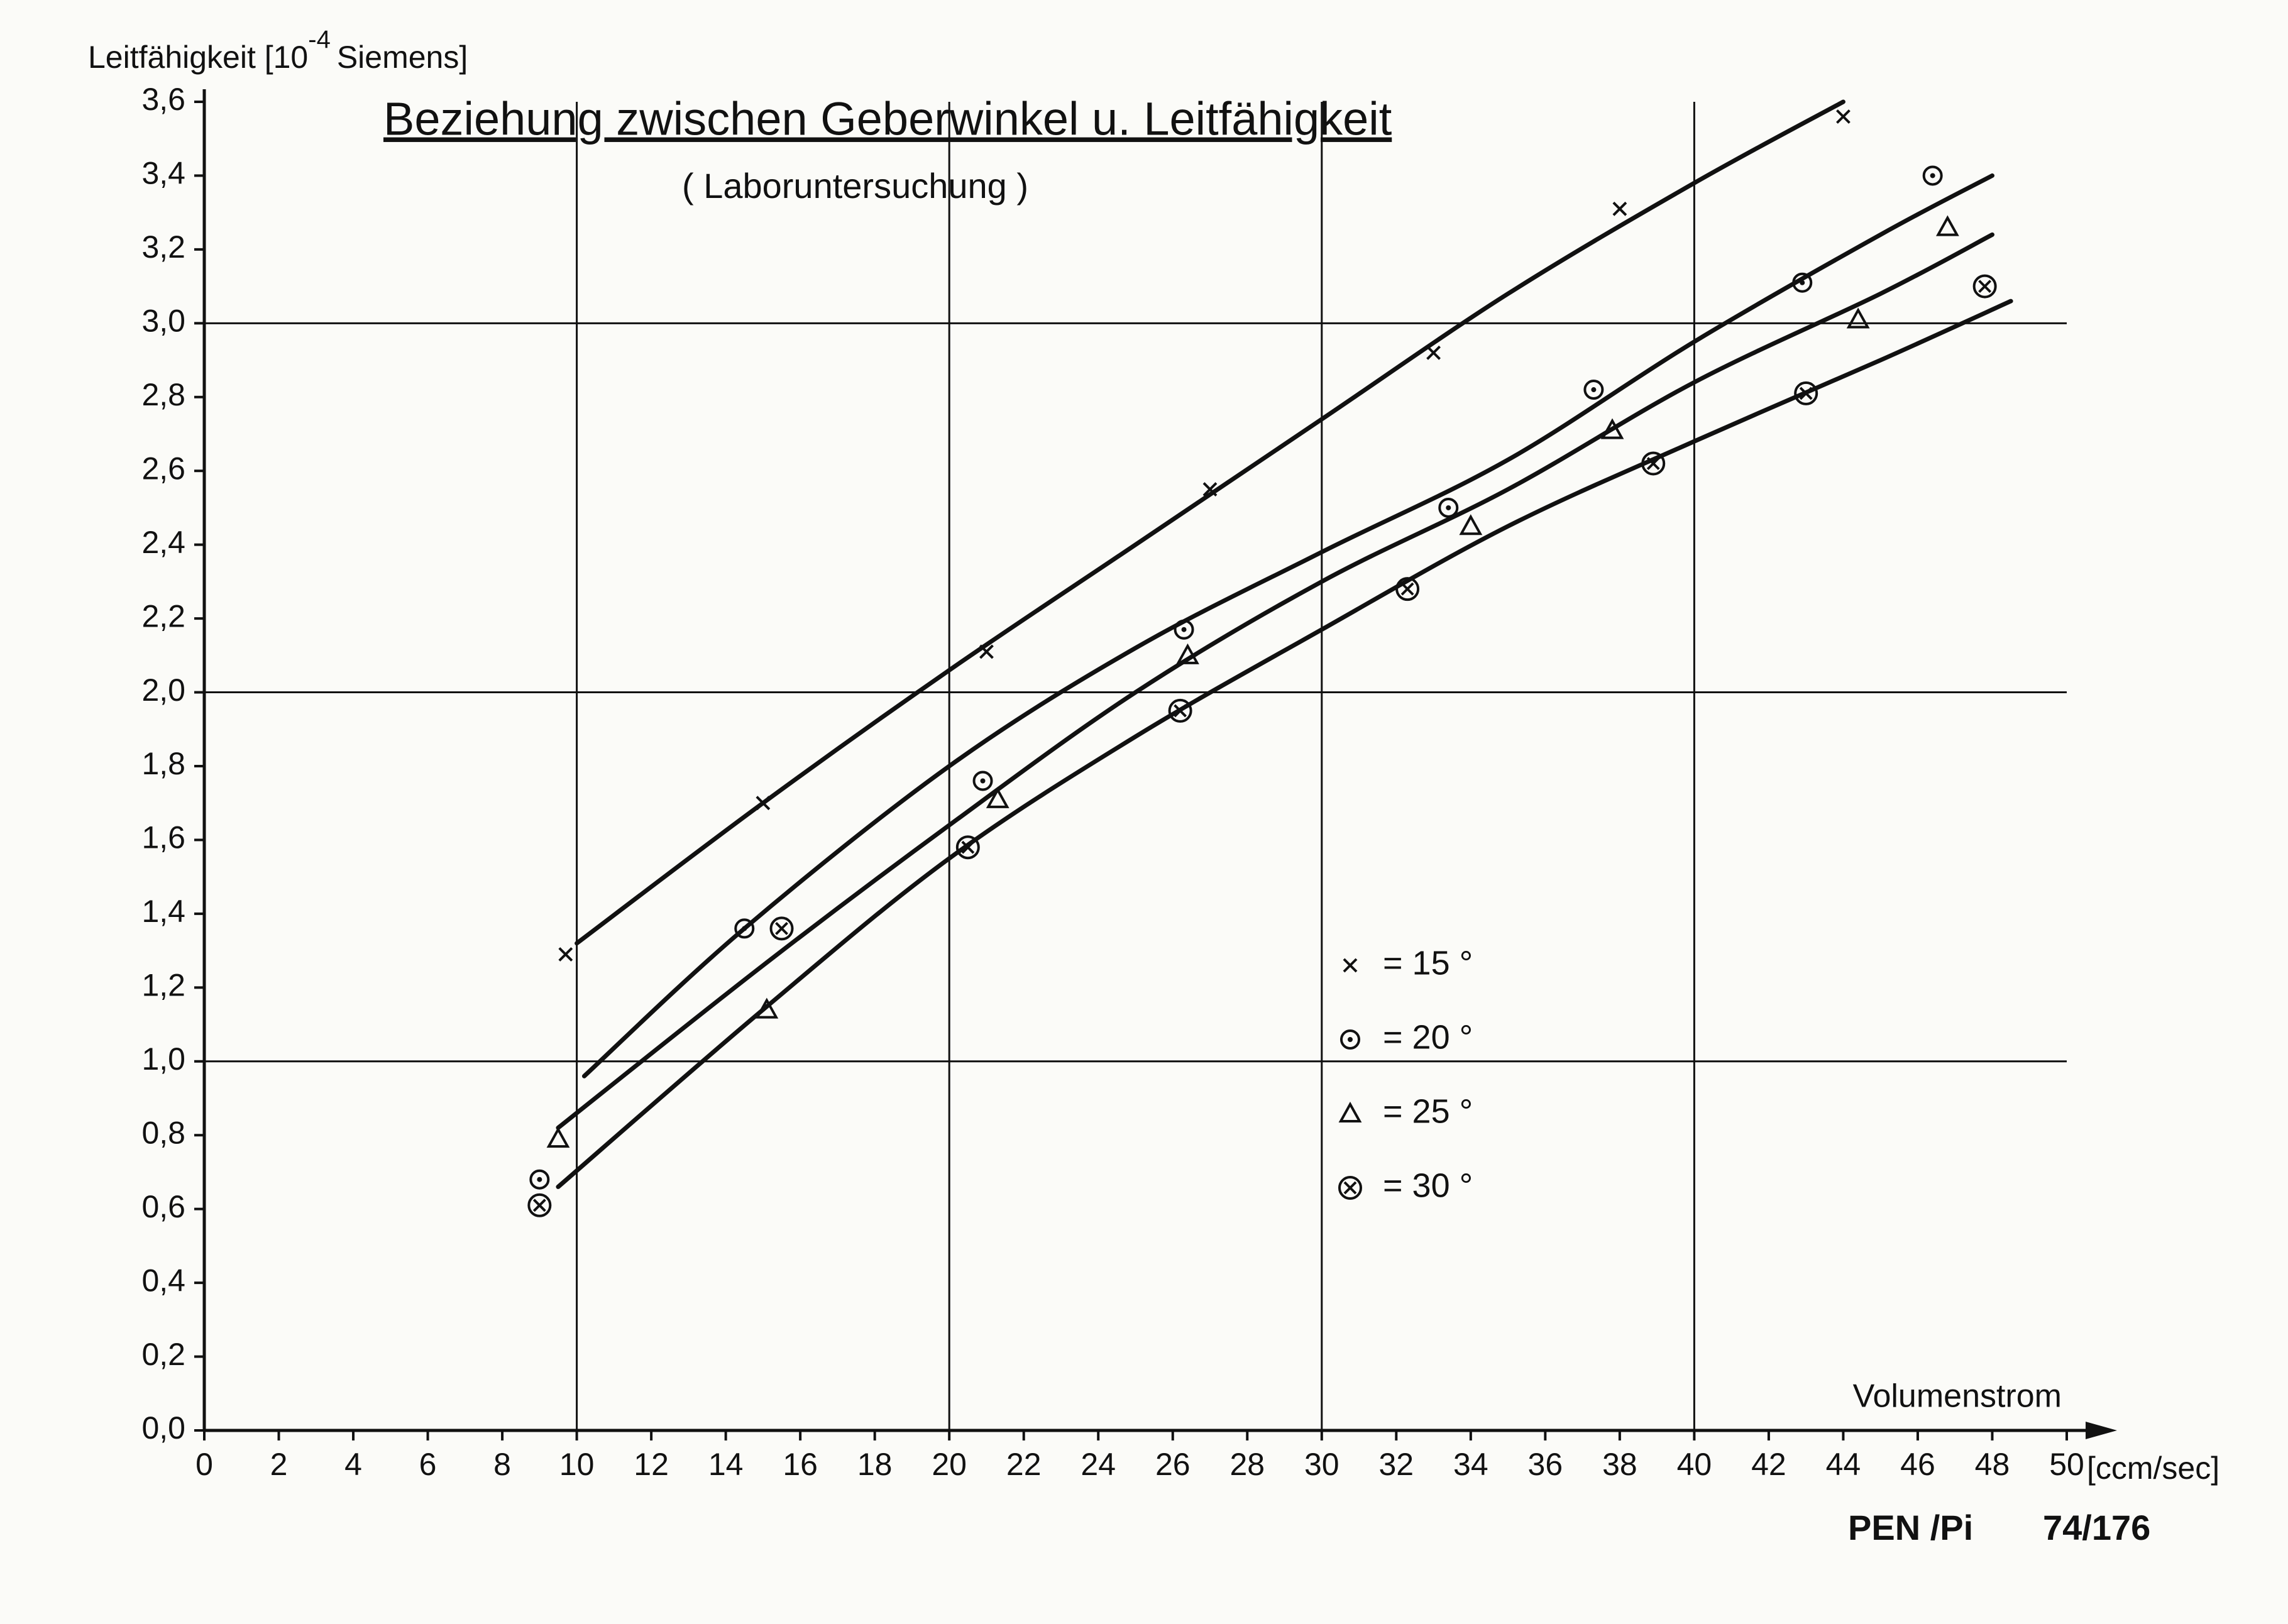  What do you see at coordinates (1619, 1465) in the screenshot?
I see `x-tick-label: 38` at bounding box center [1619, 1465].